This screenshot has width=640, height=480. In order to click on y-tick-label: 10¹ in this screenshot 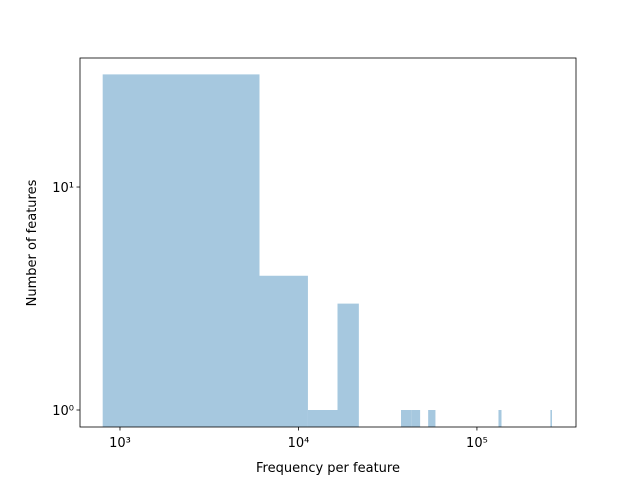, I will do `click(63, 188)`.